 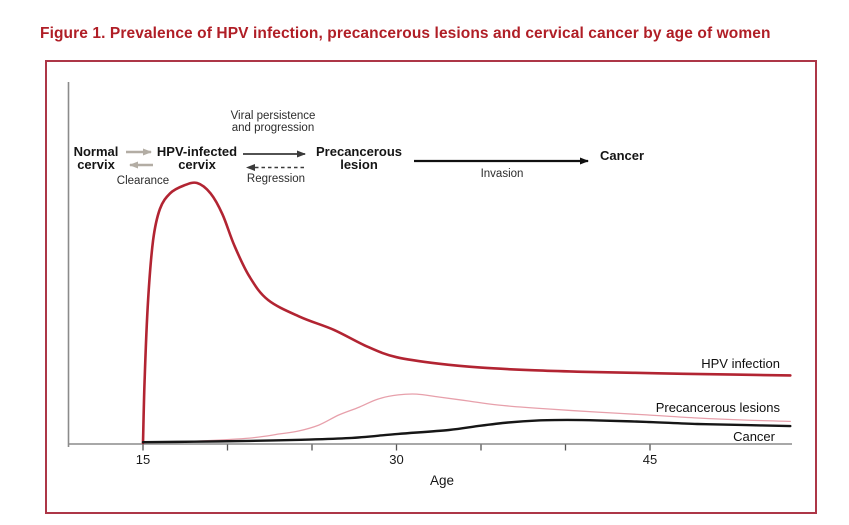 I want to click on x-tick-label-15: 15, so click(x=143, y=459).